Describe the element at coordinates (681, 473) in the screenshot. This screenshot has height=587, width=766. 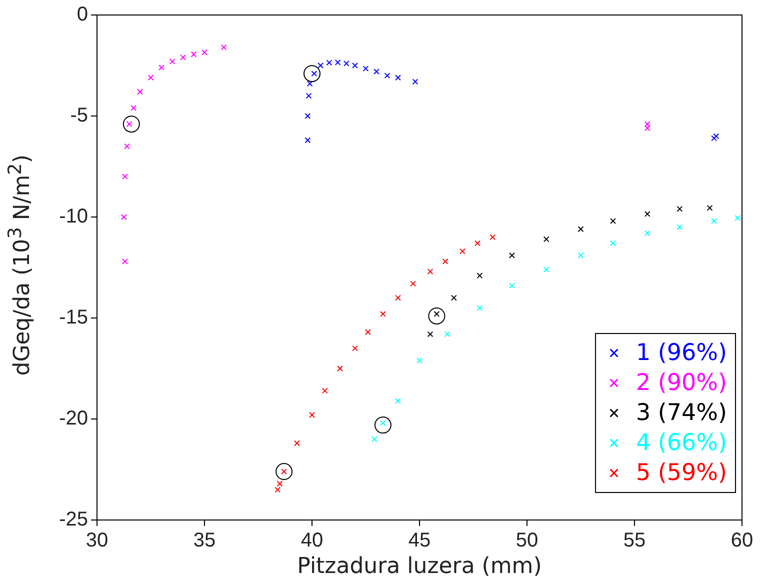
I see `legend-label: 5 (59%)` at that location.